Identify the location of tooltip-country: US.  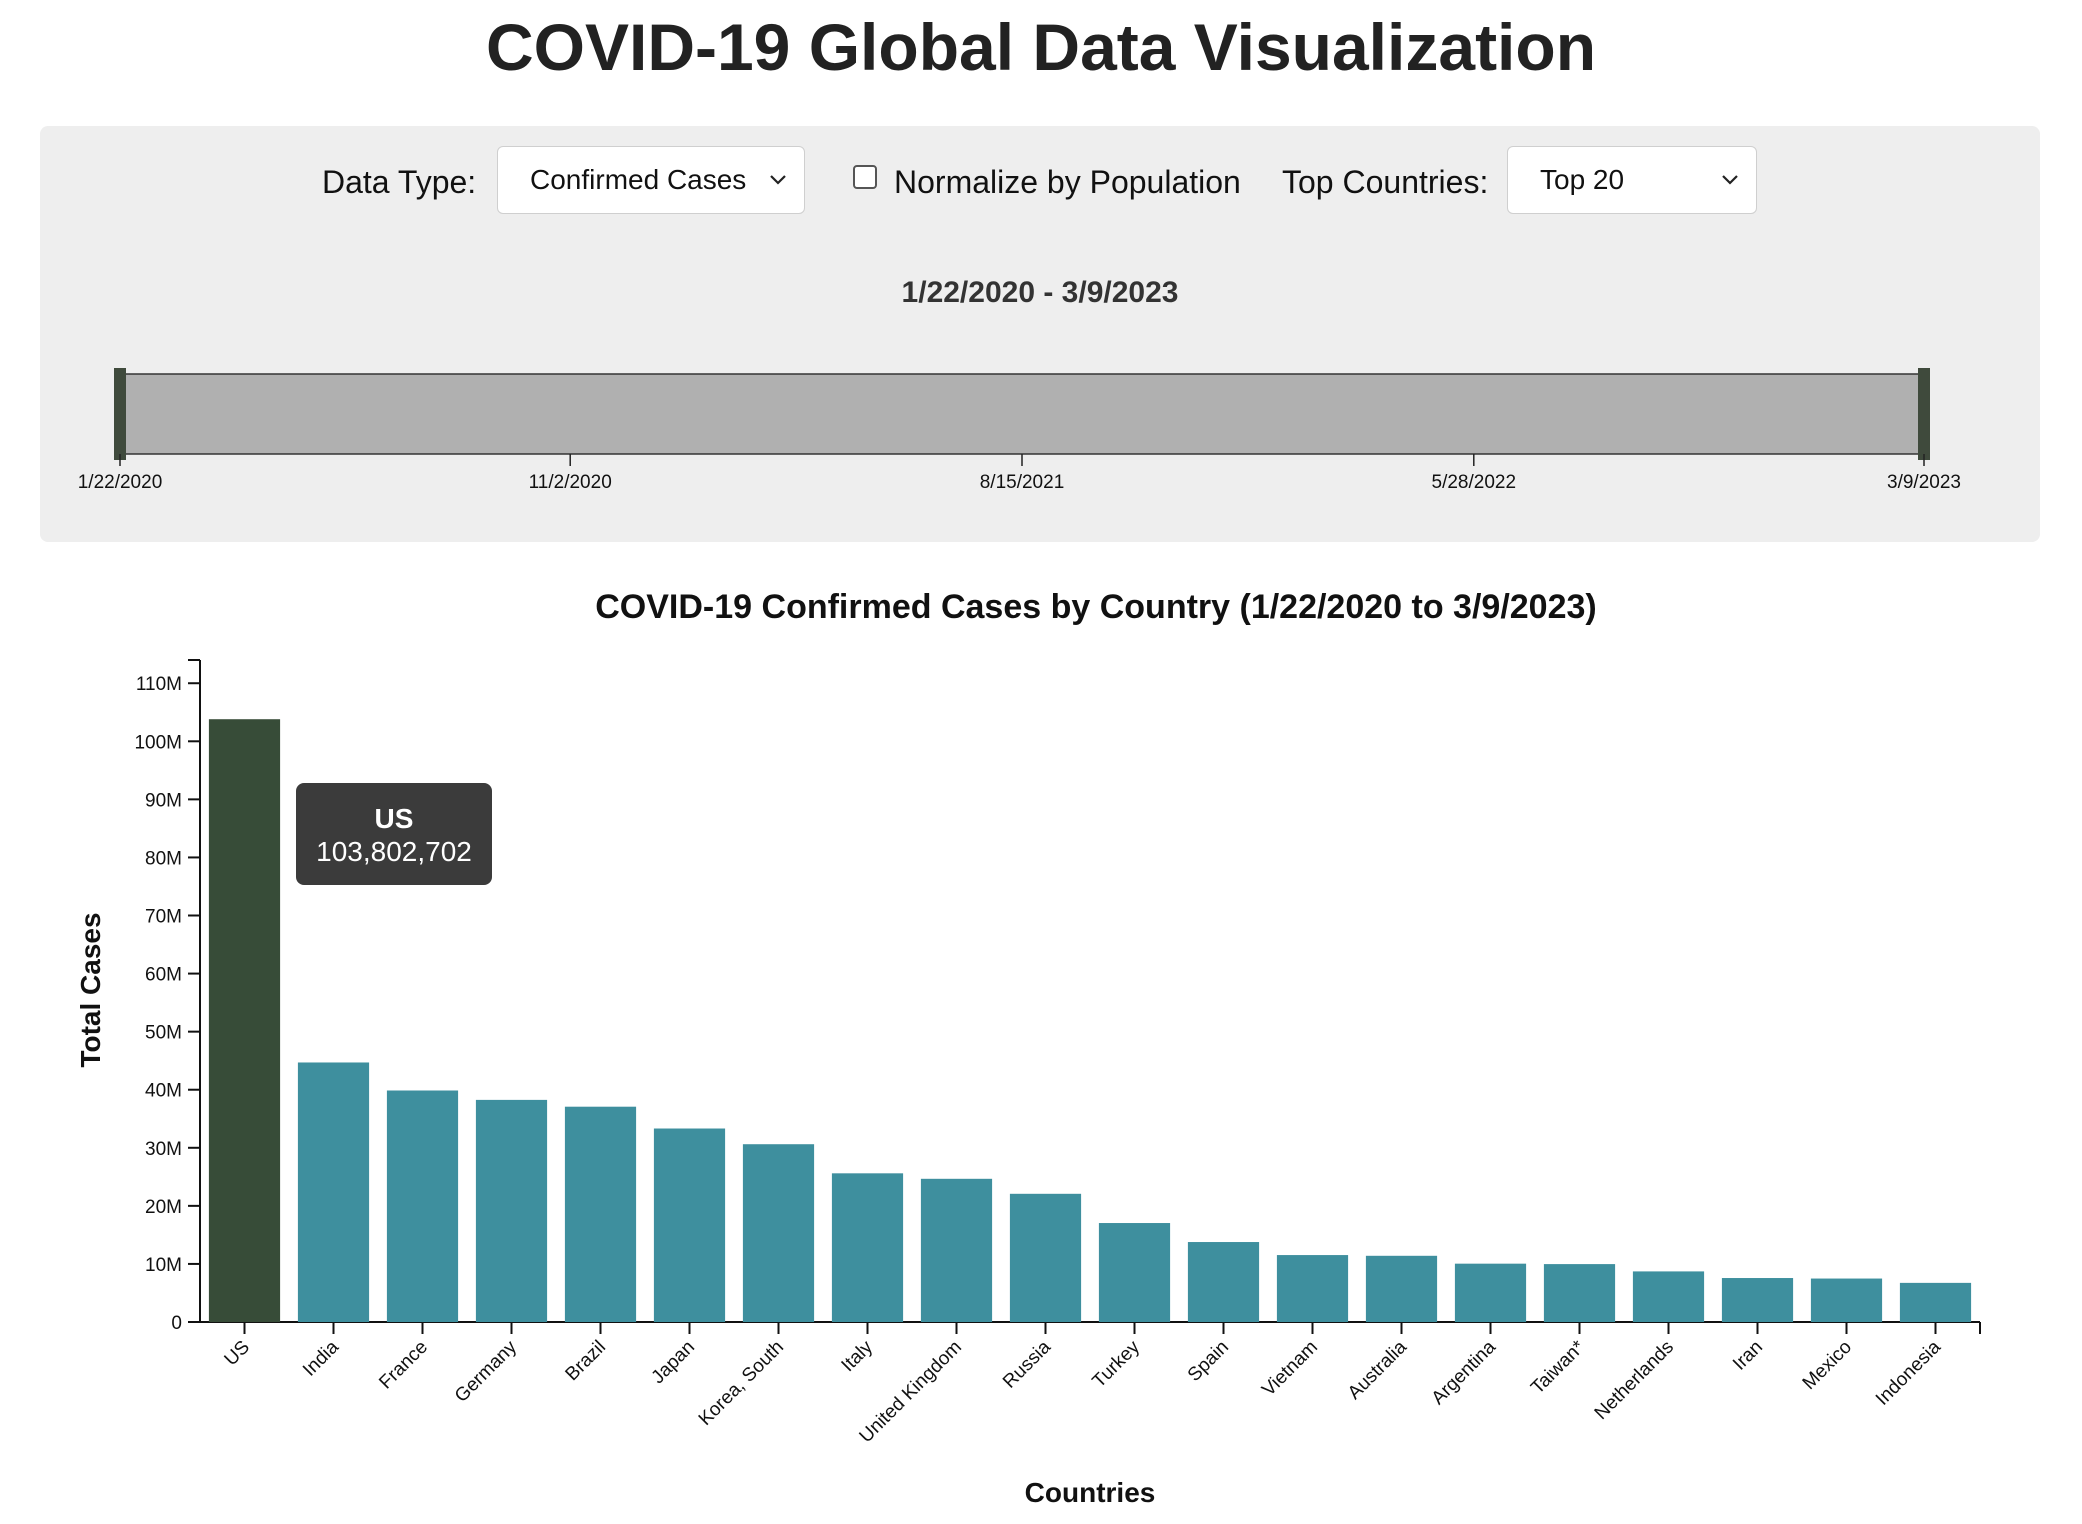
(394, 818).